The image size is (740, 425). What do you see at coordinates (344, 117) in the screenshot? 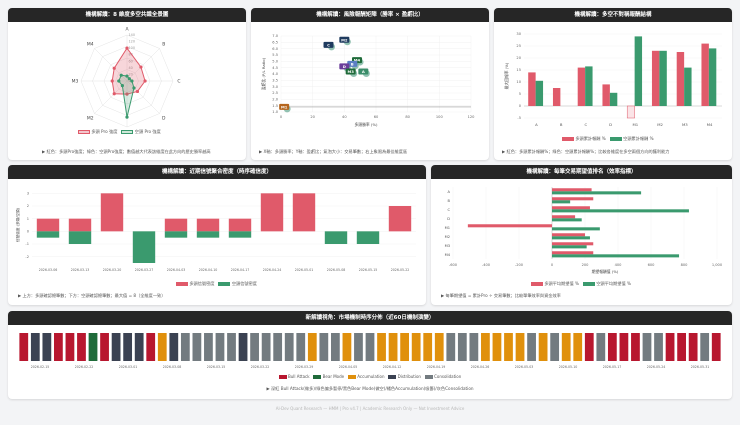
I see `scatter-xtick: 40` at bounding box center [344, 117].